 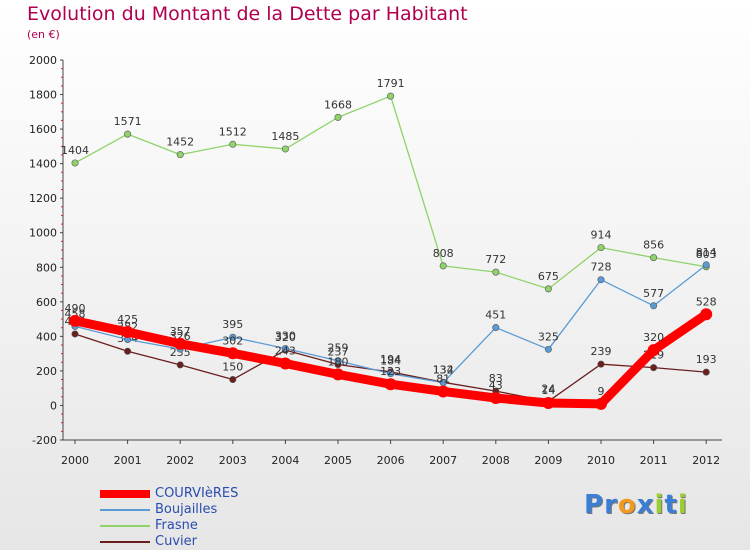 What do you see at coordinates (706, 359) in the screenshot?
I see `data-label: 193` at bounding box center [706, 359].